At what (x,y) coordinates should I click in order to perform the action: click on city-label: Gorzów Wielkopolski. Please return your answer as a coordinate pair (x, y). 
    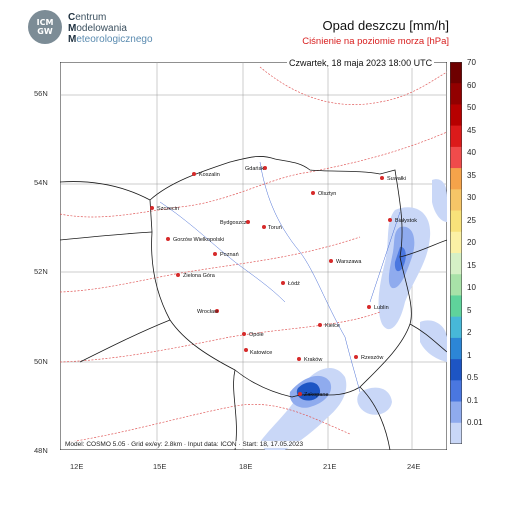
    Looking at the image, I should click on (198, 240).